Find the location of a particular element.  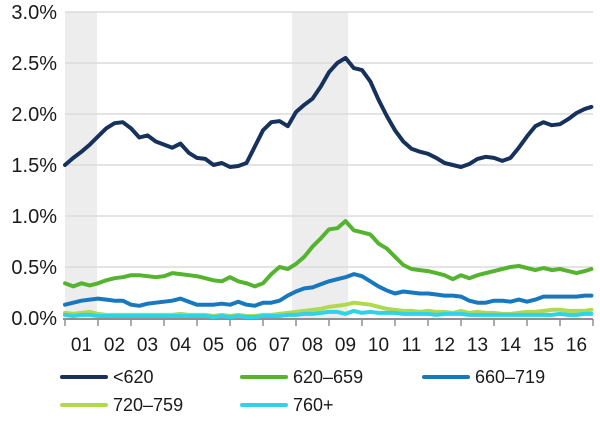

x-tick-label: 10 is located at coordinates (378, 345).